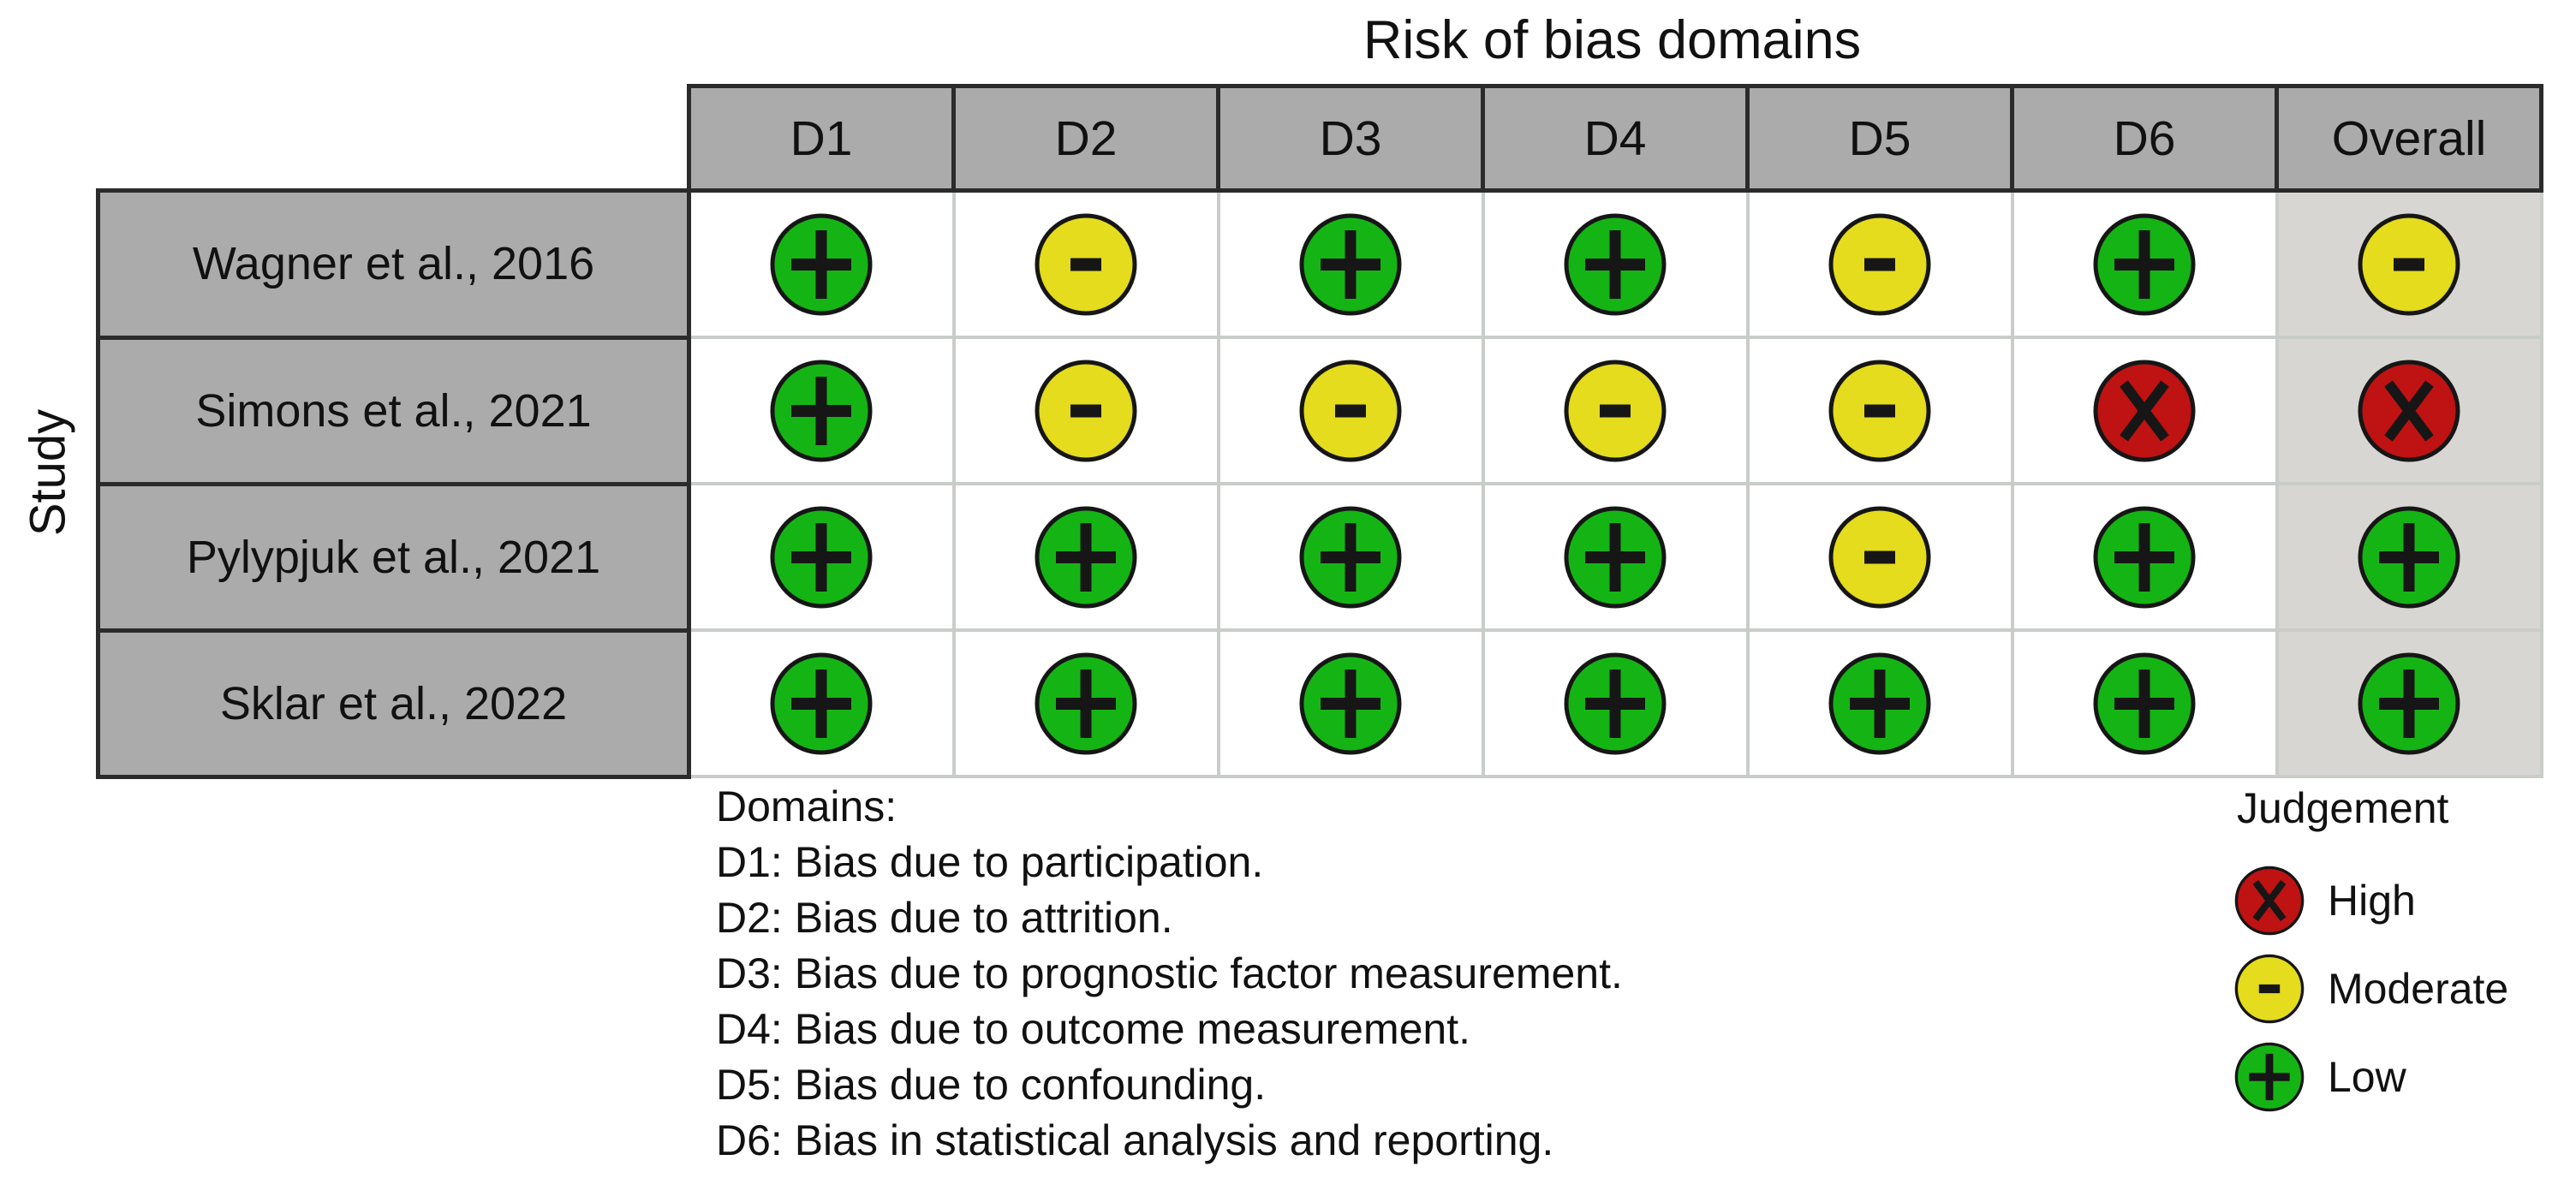 Image resolution: width=2576 pixels, height=1190 pixels. I want to click on domain-note-line: D5: Bias due to confounding., so click(991, 1085).